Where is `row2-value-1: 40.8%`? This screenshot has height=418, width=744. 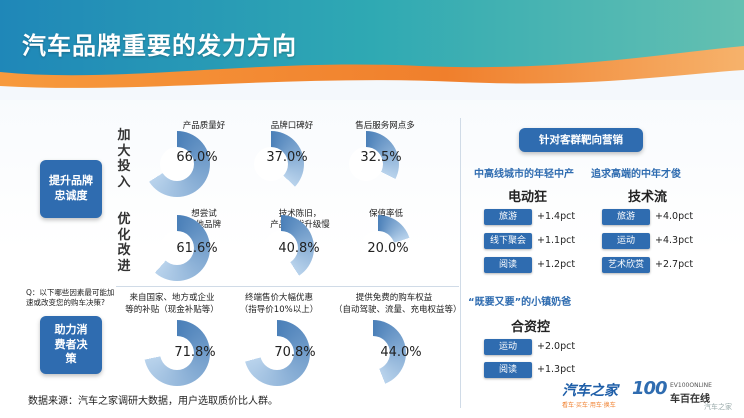 row2-value-1: 40.8% is located at coordinates (299, 248).